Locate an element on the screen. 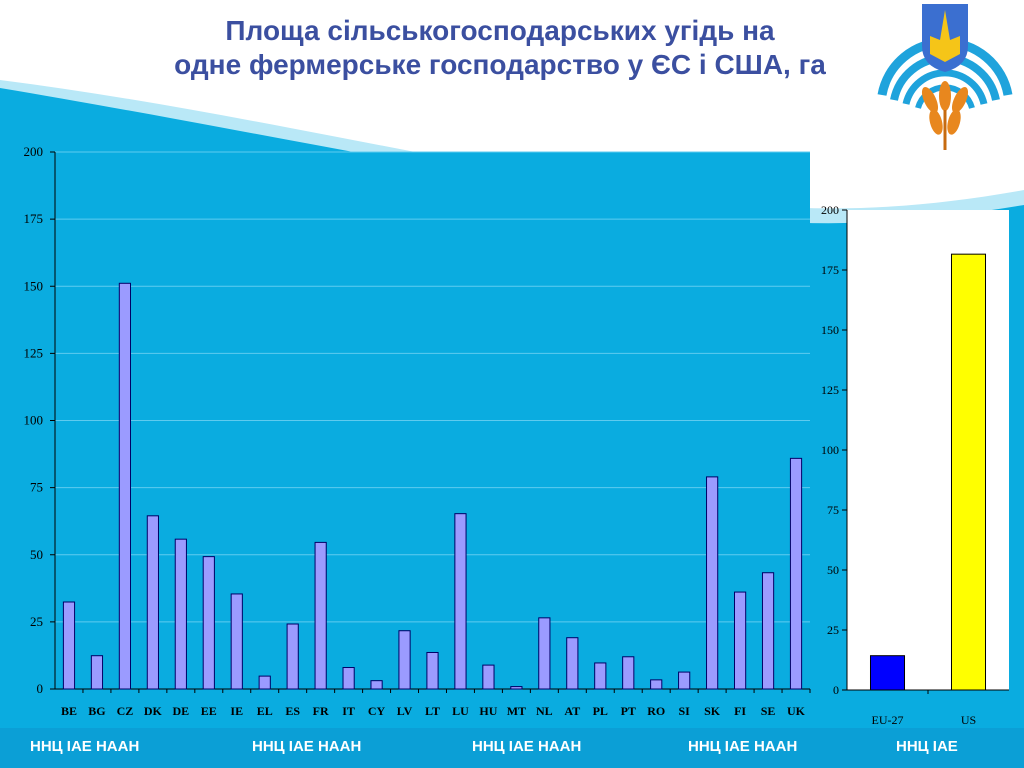 This screenshot has height=768, width=1024. footer-label: ННЦ ІАЕ is located at coordinates (927, 746).